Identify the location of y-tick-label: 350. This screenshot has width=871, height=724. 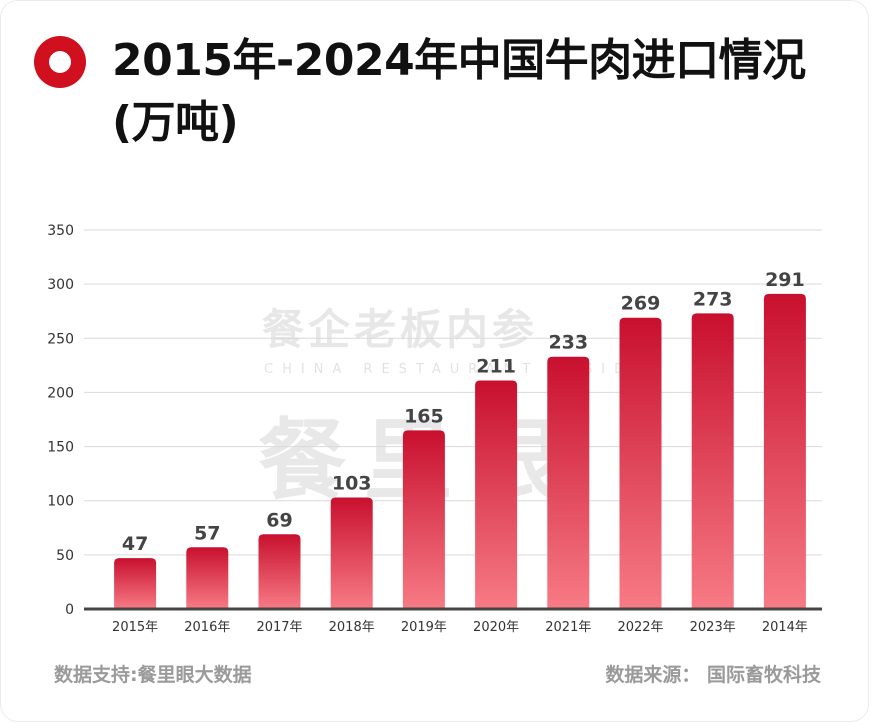
(60, 231).